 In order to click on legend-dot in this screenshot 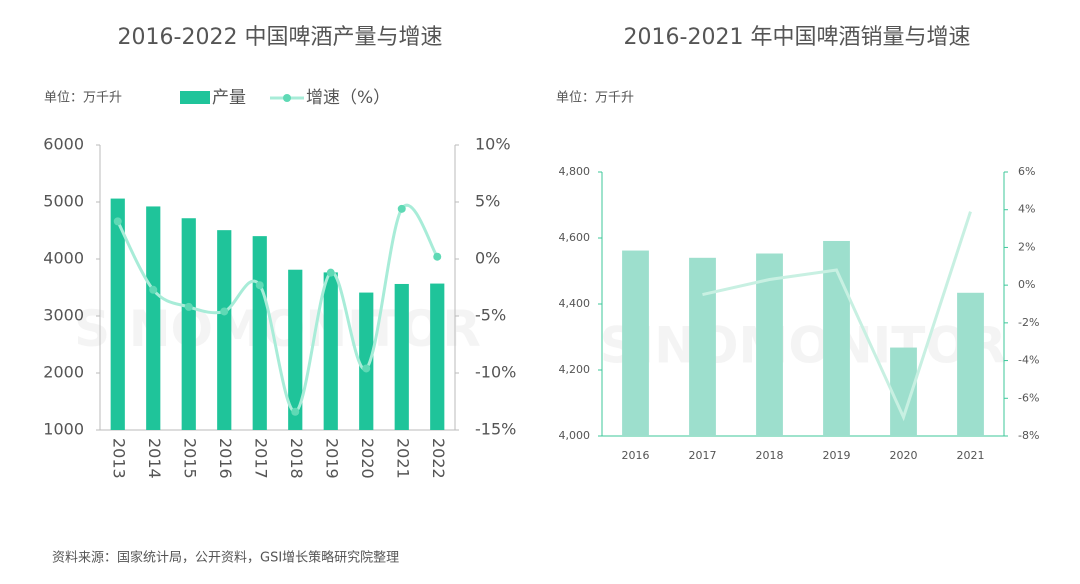, I will do `click(287, 98)`.